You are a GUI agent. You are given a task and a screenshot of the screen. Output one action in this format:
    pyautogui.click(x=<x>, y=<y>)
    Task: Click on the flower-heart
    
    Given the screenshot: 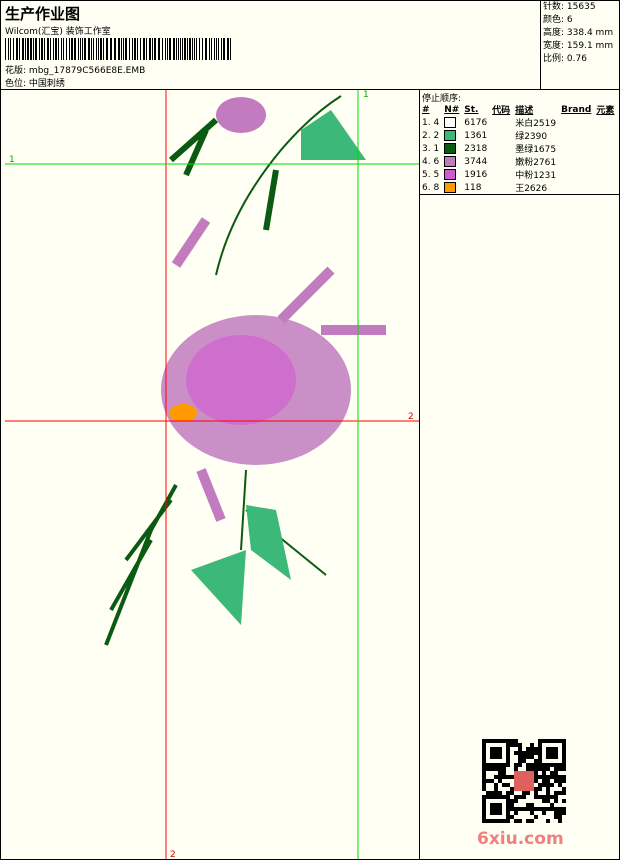 What is the action you would take?
    pyautogui.click(x=183, y=413)
    